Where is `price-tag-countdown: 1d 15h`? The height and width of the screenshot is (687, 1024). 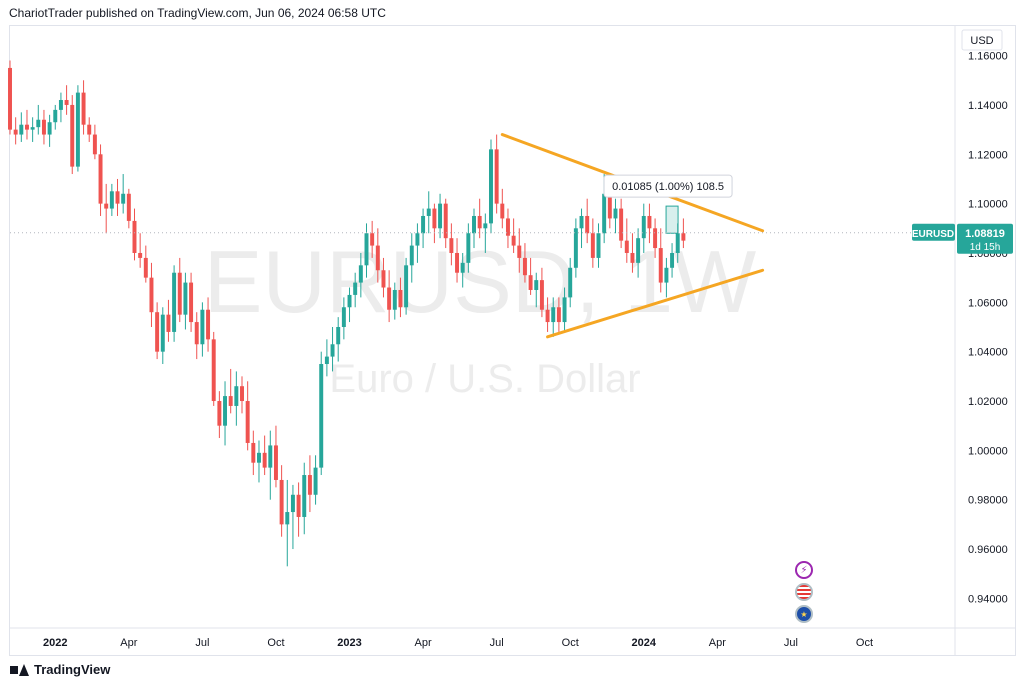 price-tag-countdown: 1d 15h is located at coordinates (985, 247).